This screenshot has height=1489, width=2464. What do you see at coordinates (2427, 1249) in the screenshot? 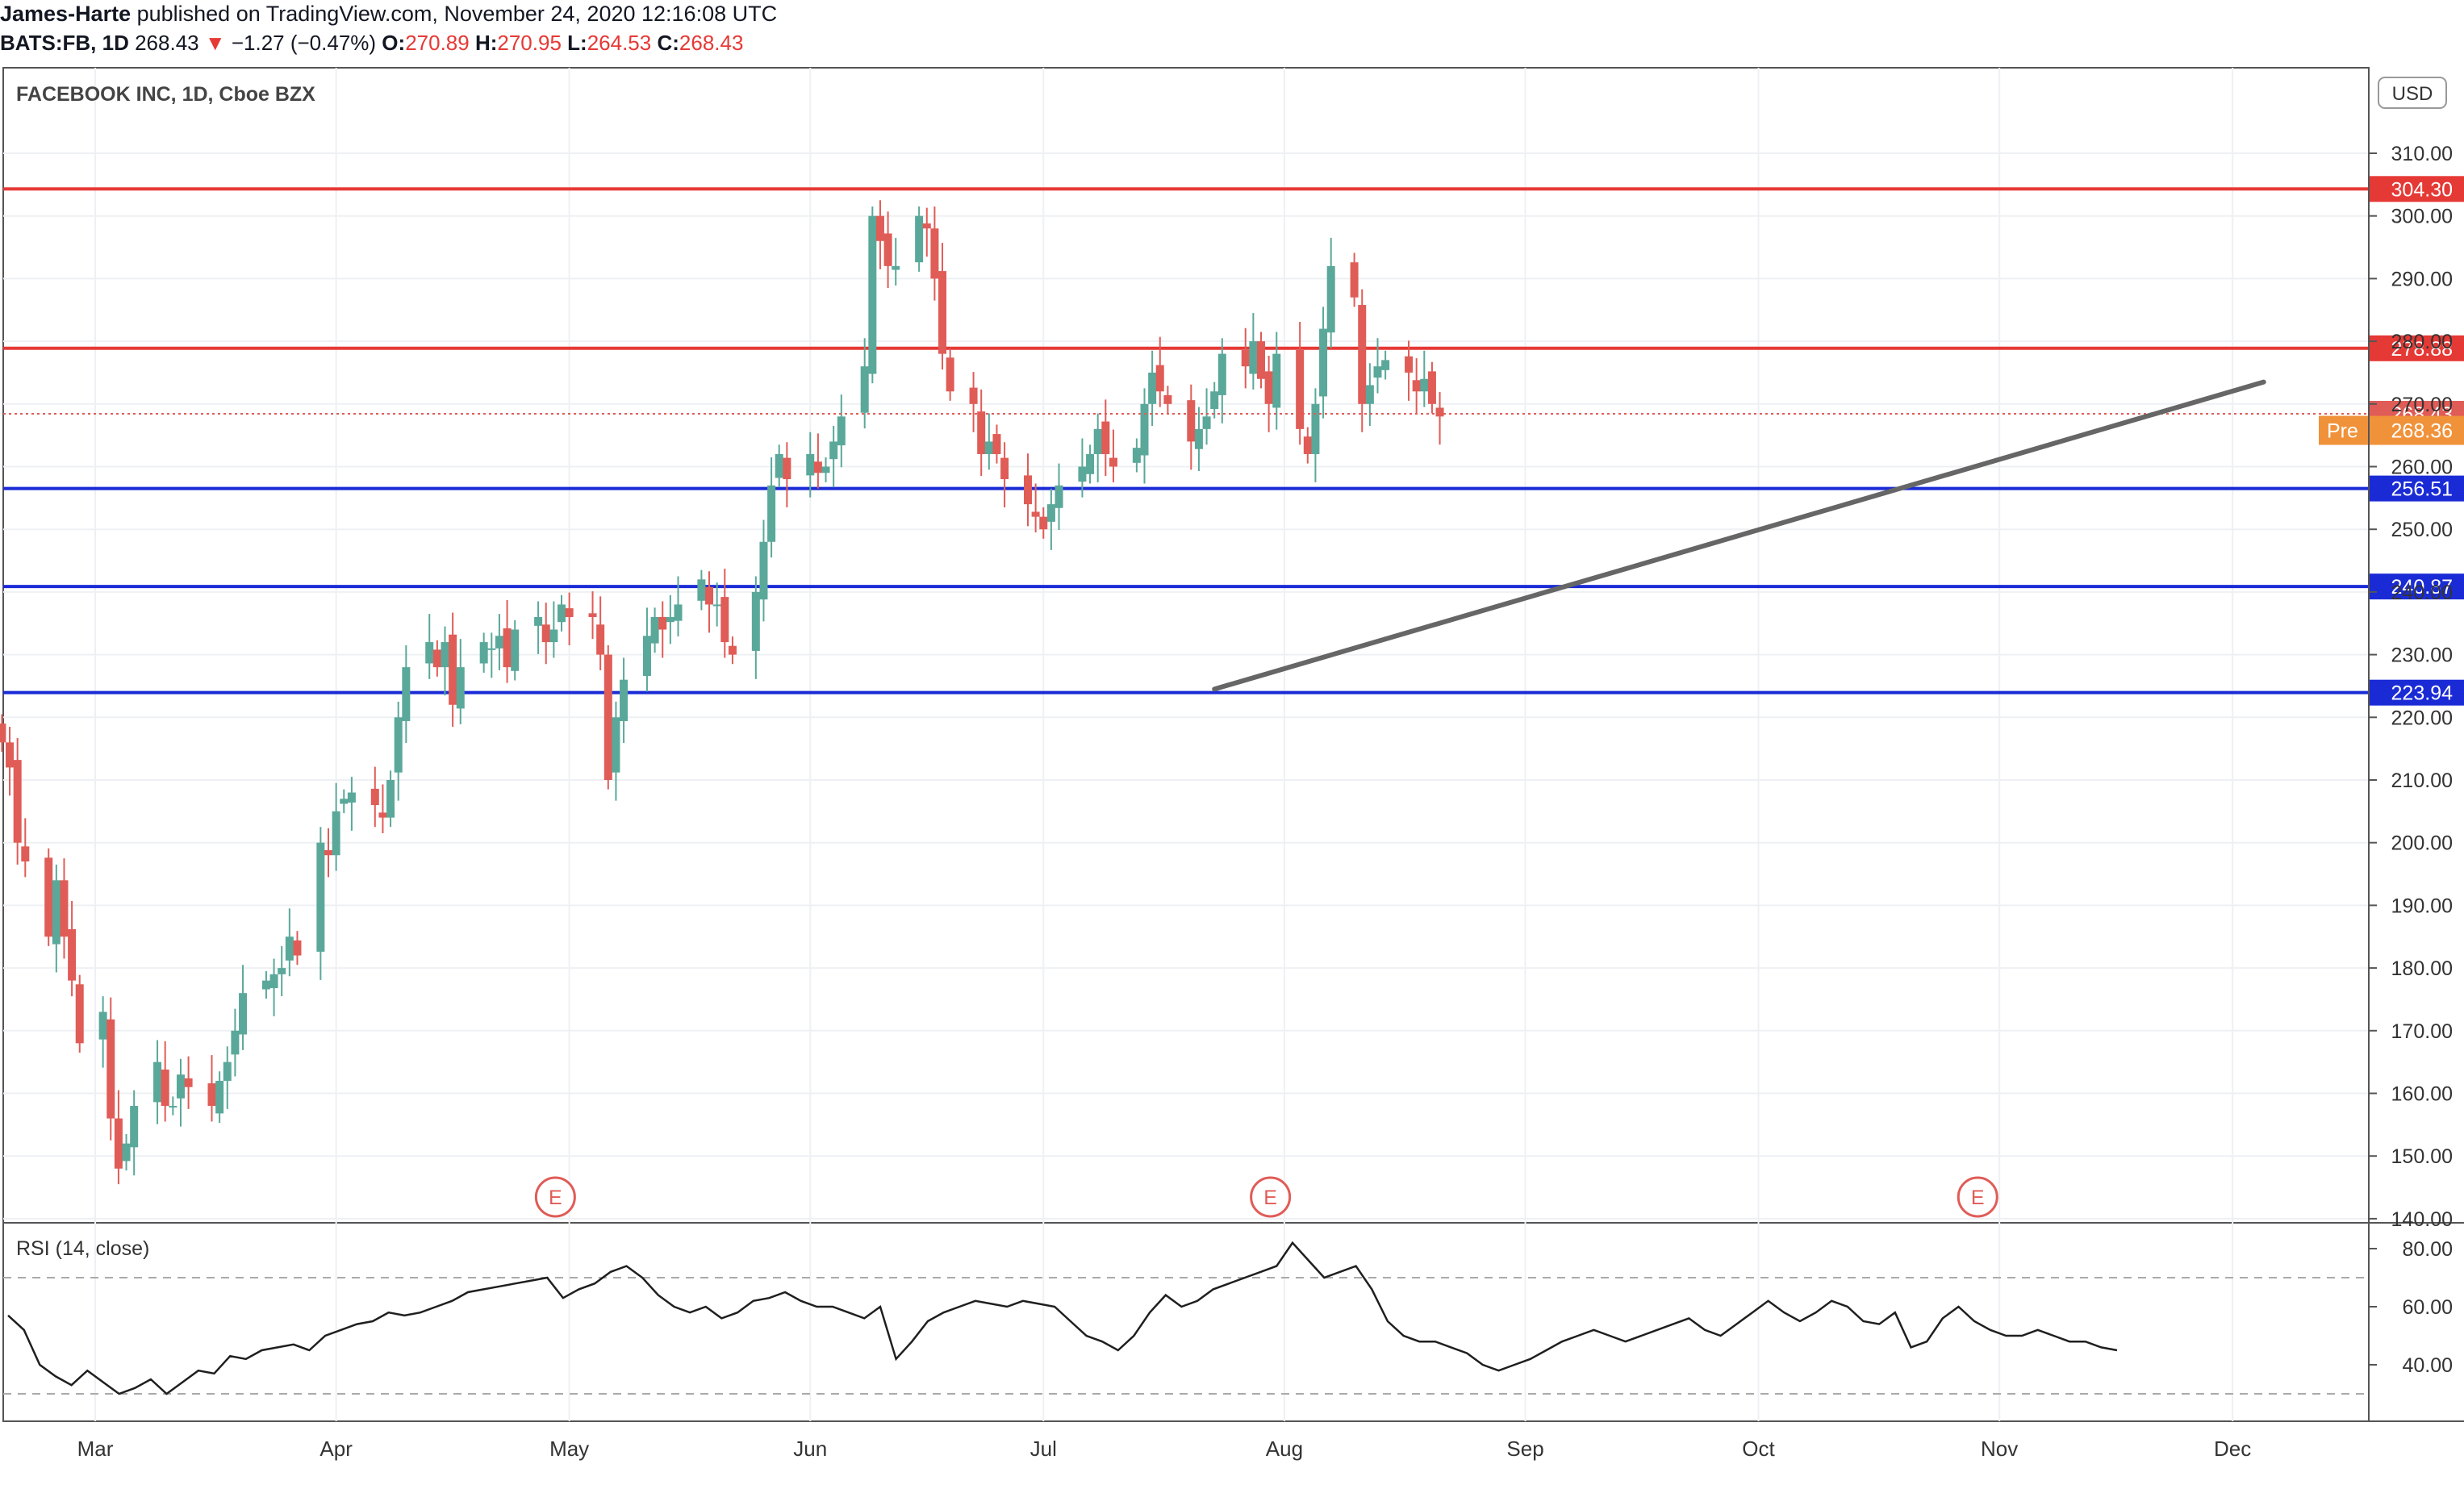
I see `rsi-tick-label: 80.00` at bounding box center [2427, 1249].